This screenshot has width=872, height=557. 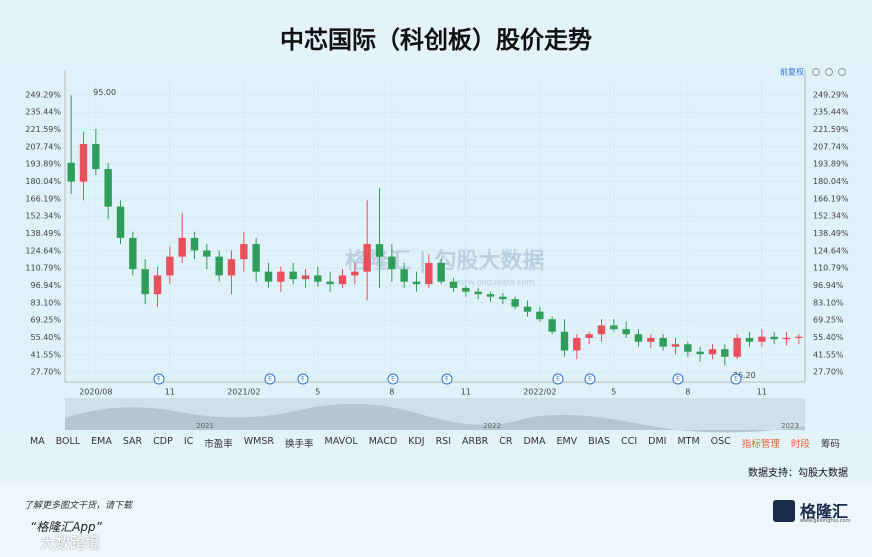 What do you see at coordinates (45, 372) in the screenshot?
I see `y-tick-label: 27.70%` at bounding box center [45, 372].